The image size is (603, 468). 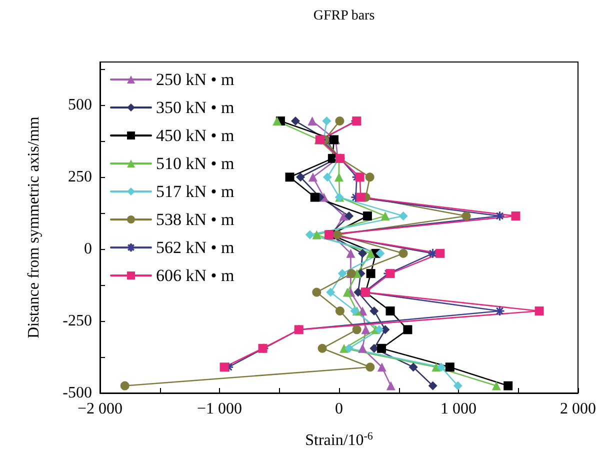 I want to click on y-tick-label: 500, so click(x=80, y=105).